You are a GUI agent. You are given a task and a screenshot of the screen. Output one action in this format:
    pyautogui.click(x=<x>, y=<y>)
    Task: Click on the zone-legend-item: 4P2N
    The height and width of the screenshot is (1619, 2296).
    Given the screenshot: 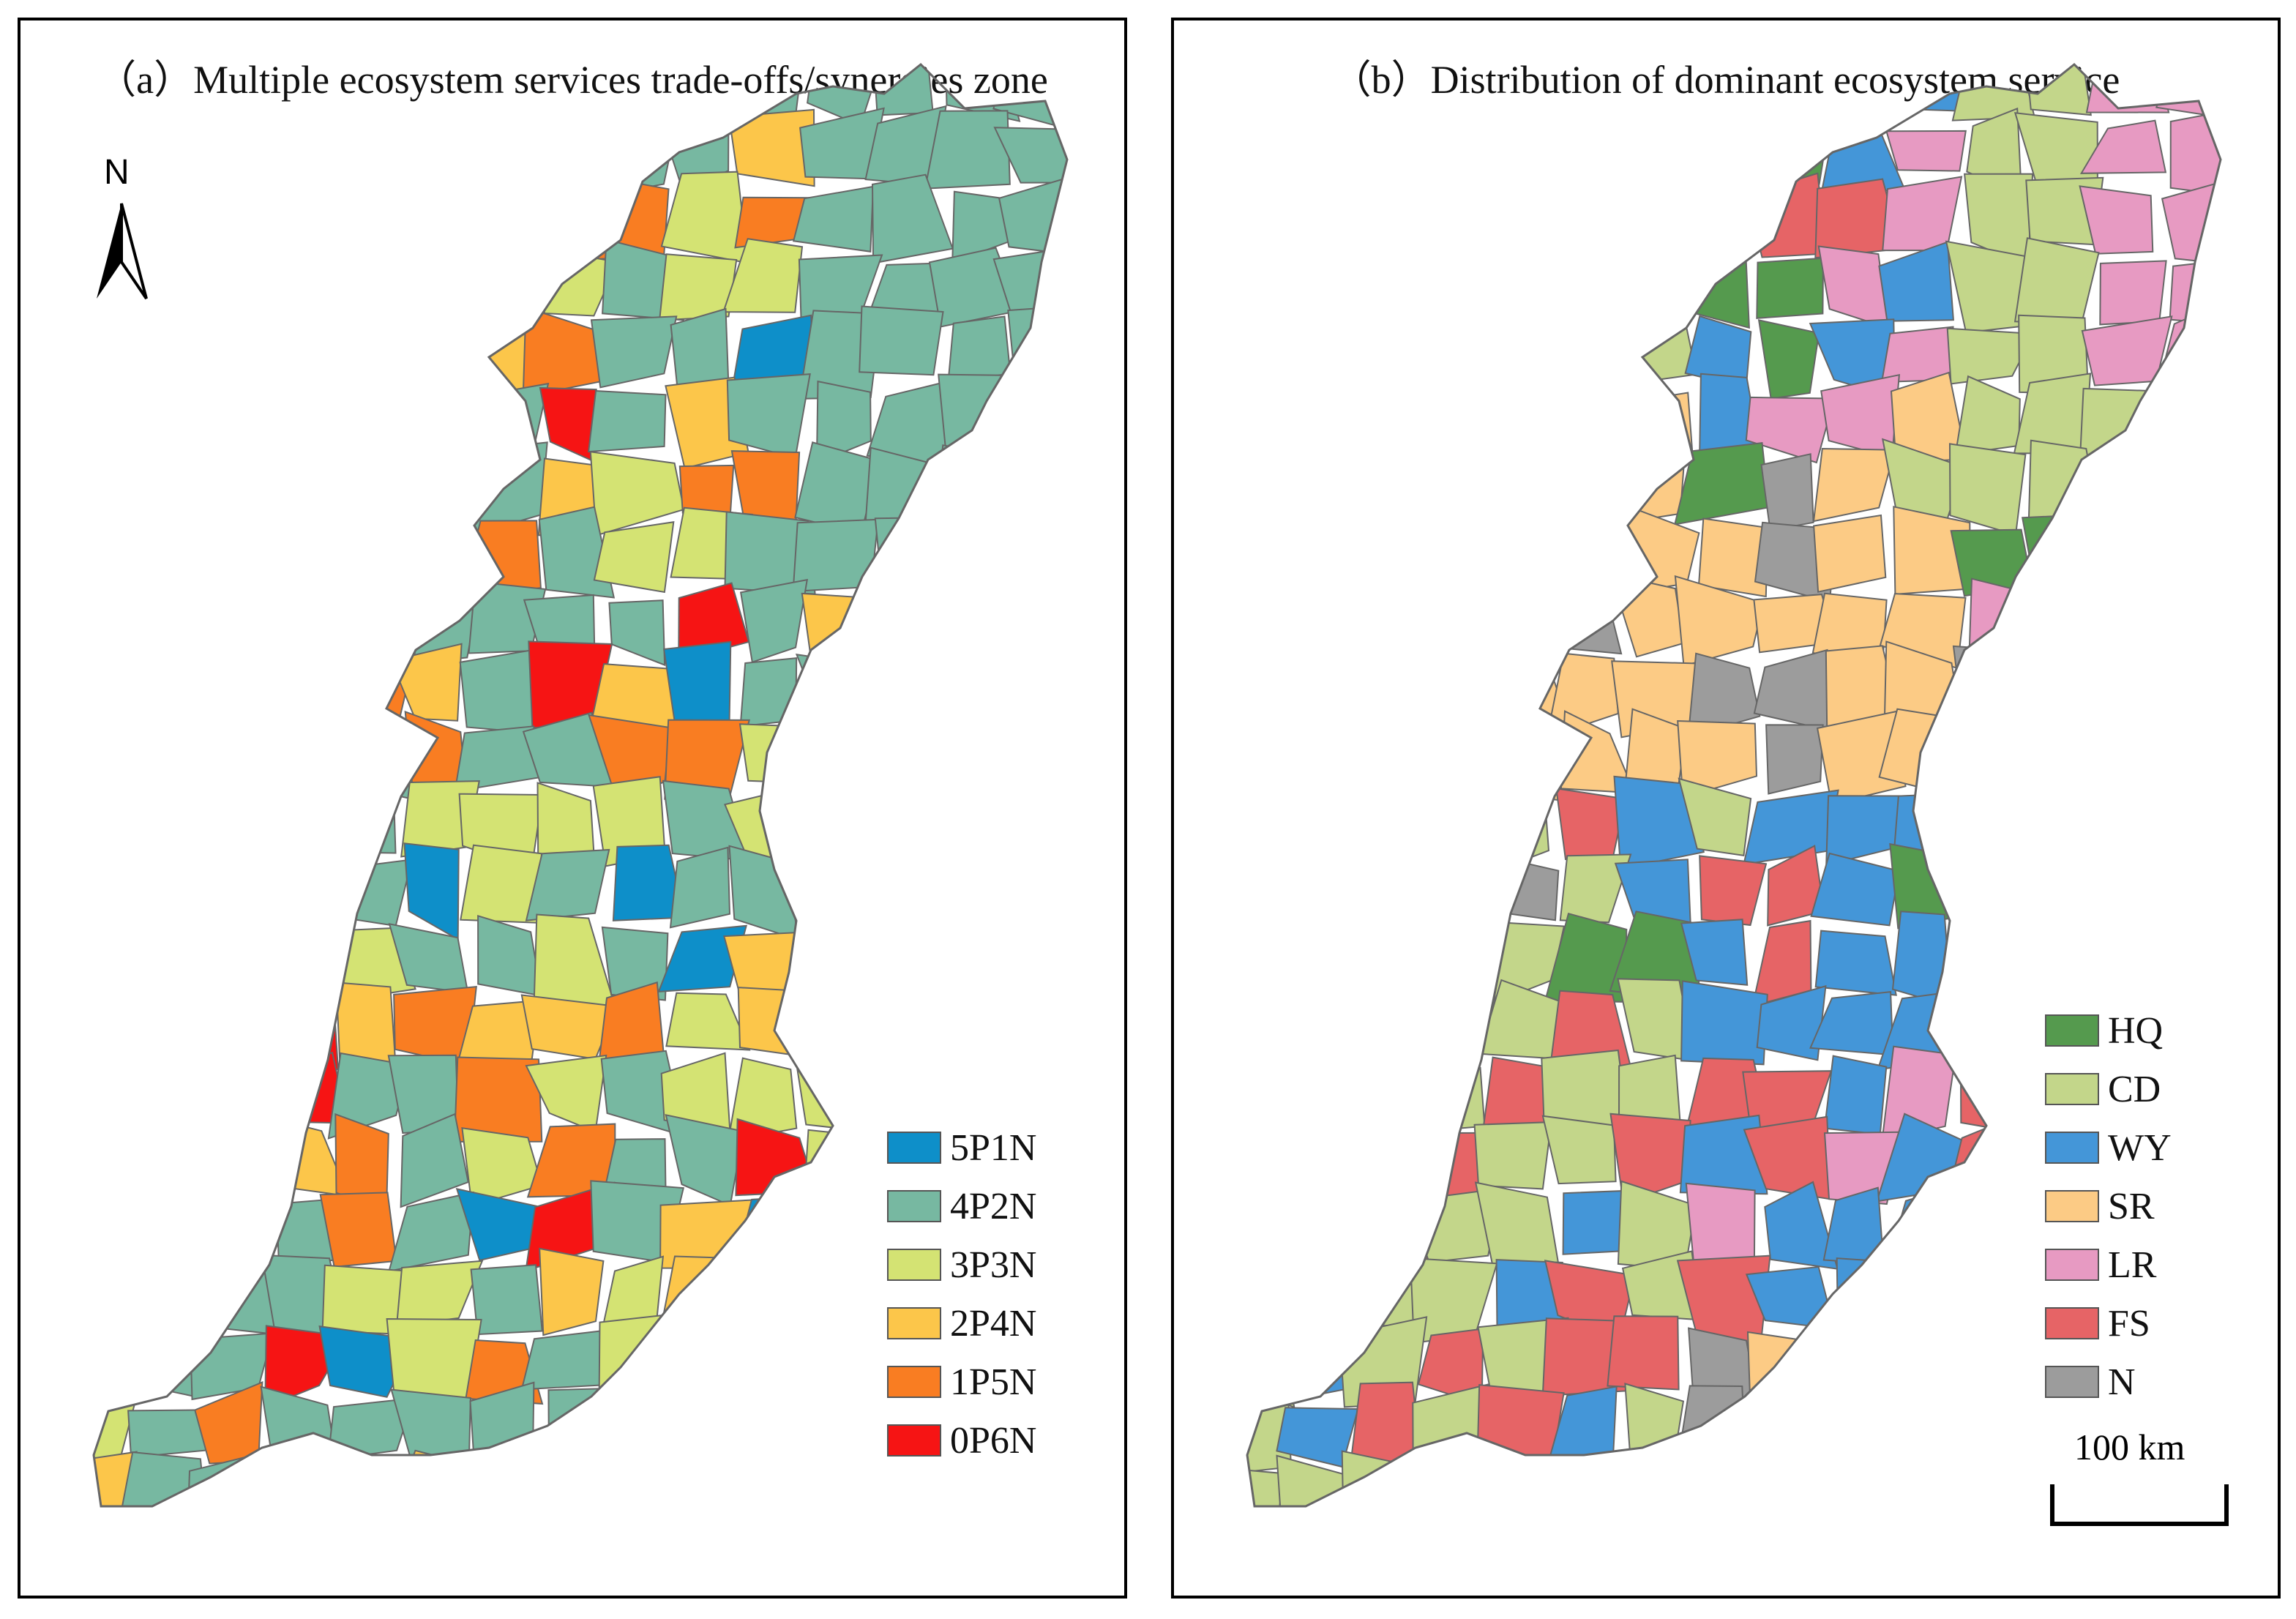 What is the action you would take?
    pyautogui.click(x=961, y=1206)
    